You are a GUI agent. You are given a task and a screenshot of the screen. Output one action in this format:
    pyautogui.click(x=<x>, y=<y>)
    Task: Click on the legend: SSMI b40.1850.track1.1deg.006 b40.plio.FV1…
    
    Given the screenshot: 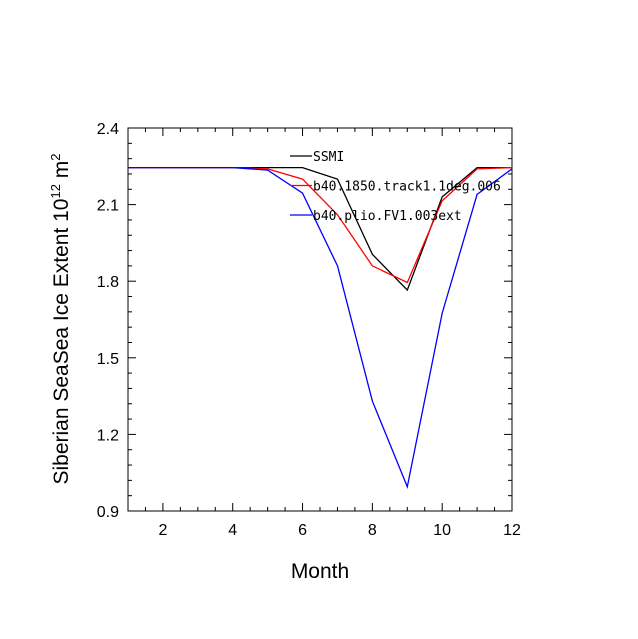 What is the action you would take?
    pyautogui.click(x=395, y=187)
    